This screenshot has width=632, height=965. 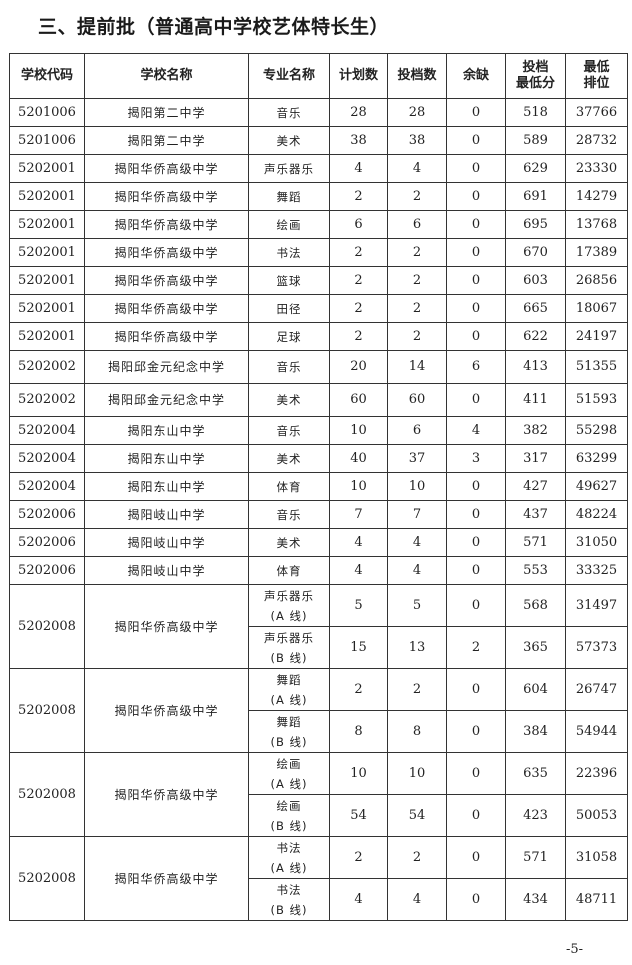 I want to click on min-rank-cell: 51593, so click(x=596, y=400).